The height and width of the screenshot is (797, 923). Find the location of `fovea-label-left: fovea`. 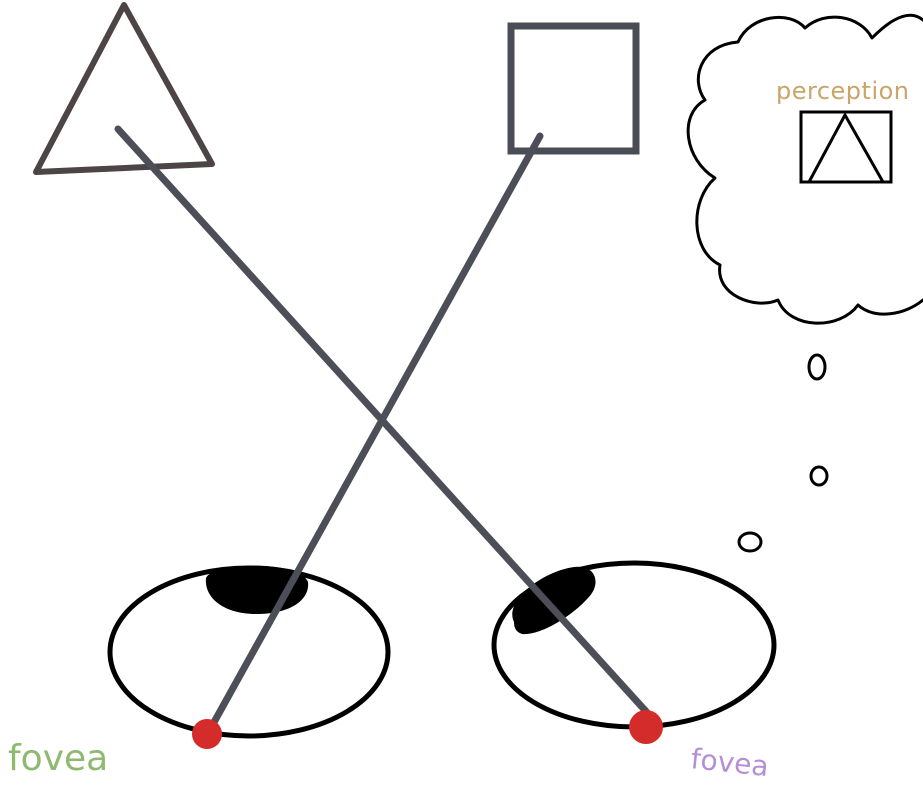

fovea-label-left: fovea is located at coordinates (58, 758).